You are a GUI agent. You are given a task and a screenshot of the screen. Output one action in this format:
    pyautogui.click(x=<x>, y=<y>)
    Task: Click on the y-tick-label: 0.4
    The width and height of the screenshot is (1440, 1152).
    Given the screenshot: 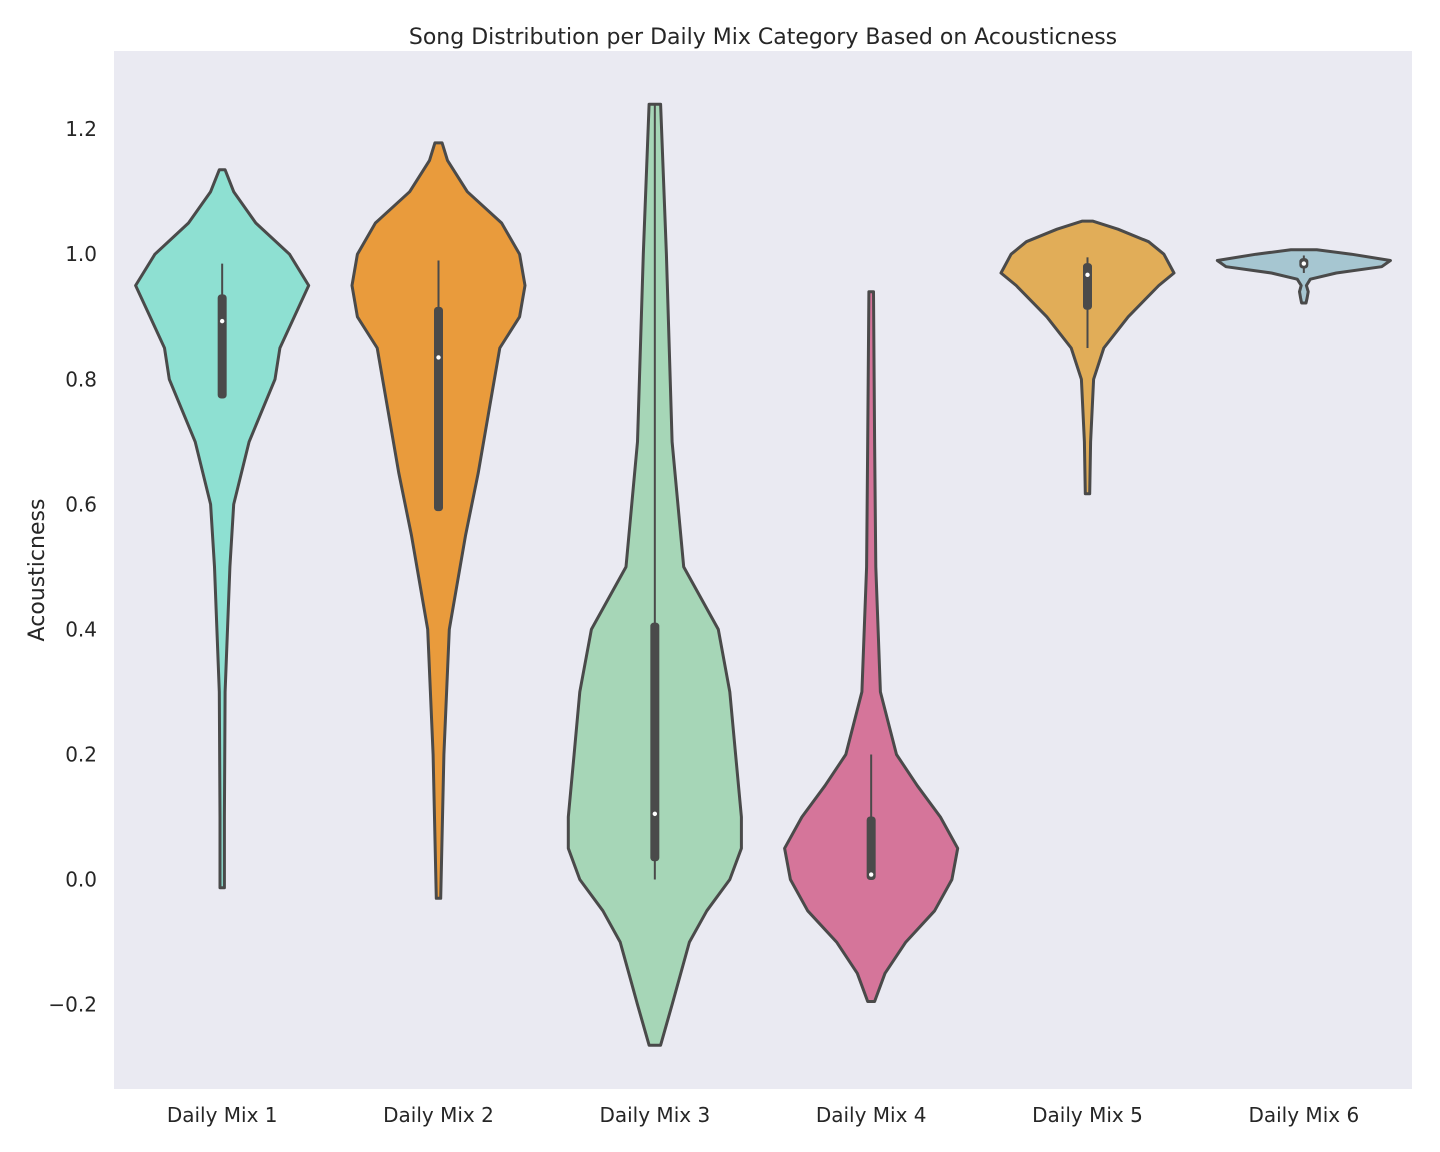 What is the action you would take?
    pyautogui.click(x=81, y=629)
    